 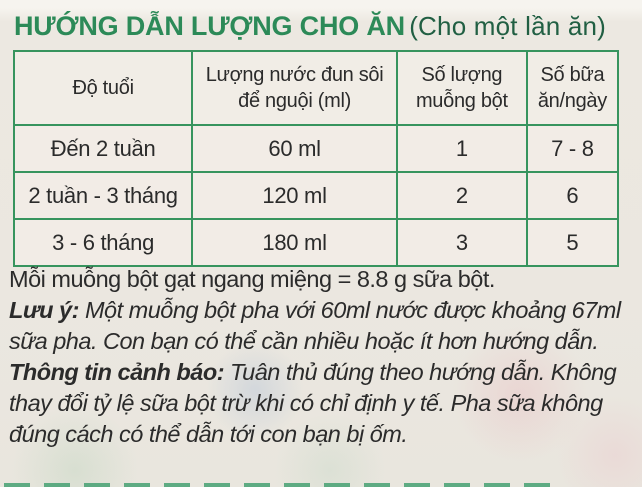 I want to click on usage-note-label: Lưu ý:, so click(x=44, y=310).